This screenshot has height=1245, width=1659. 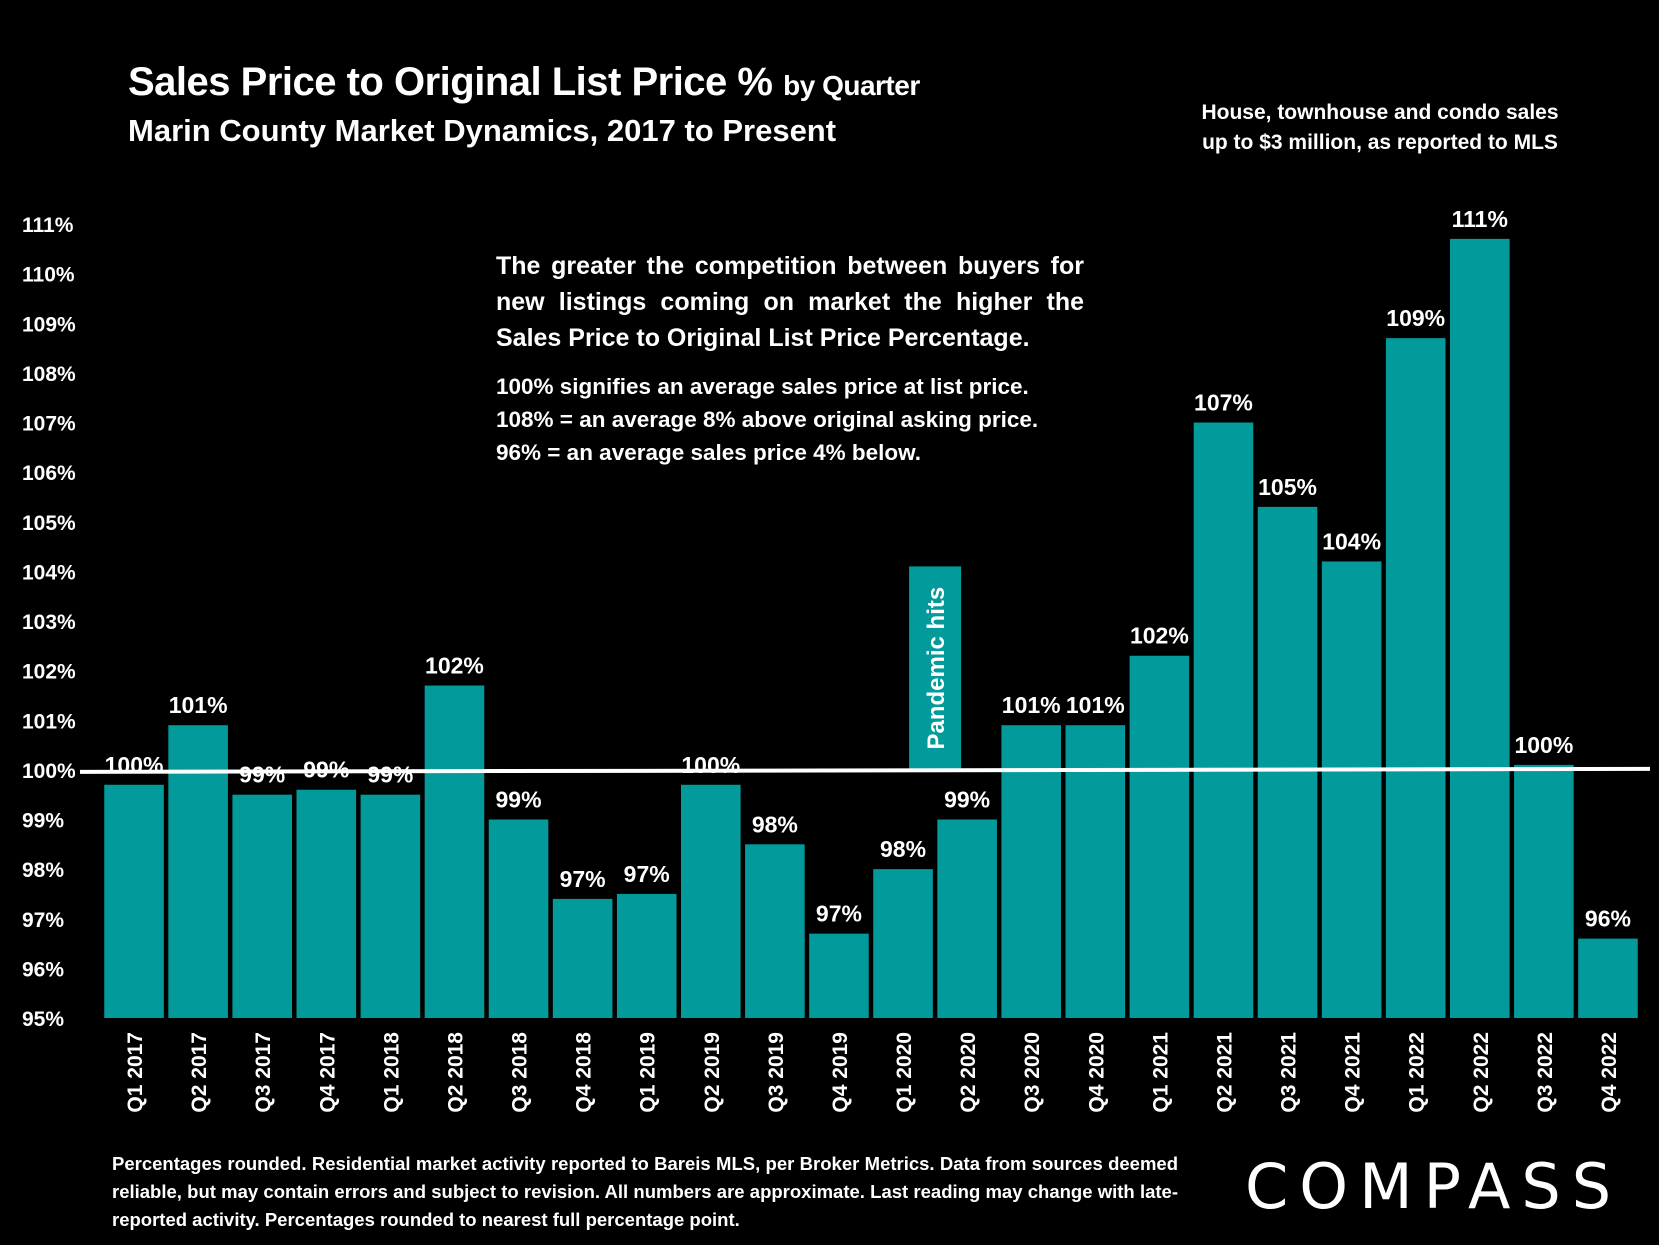 I want to click on y-tick-label: 107%, so click(x=49, y=424).